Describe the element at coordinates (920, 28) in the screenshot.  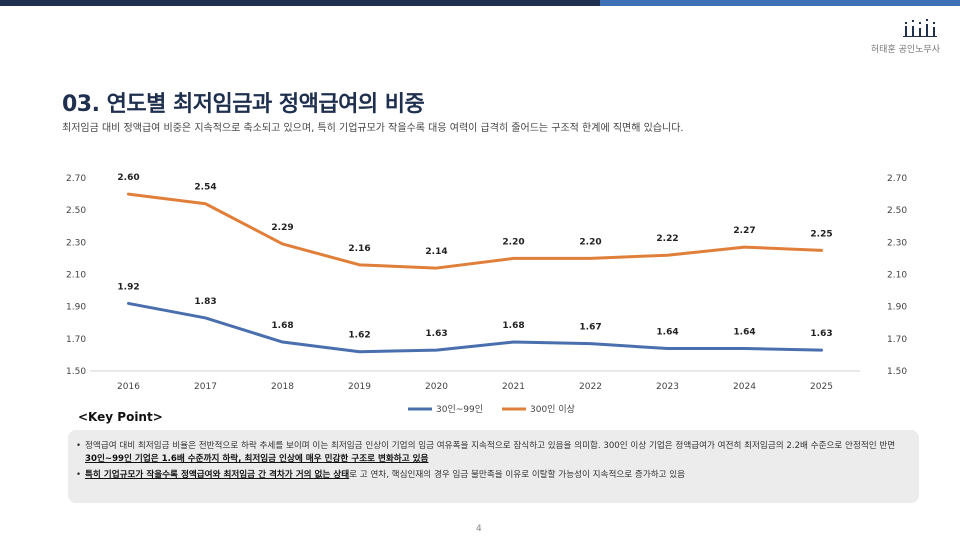
I see `firm-logo-icon` at that location.